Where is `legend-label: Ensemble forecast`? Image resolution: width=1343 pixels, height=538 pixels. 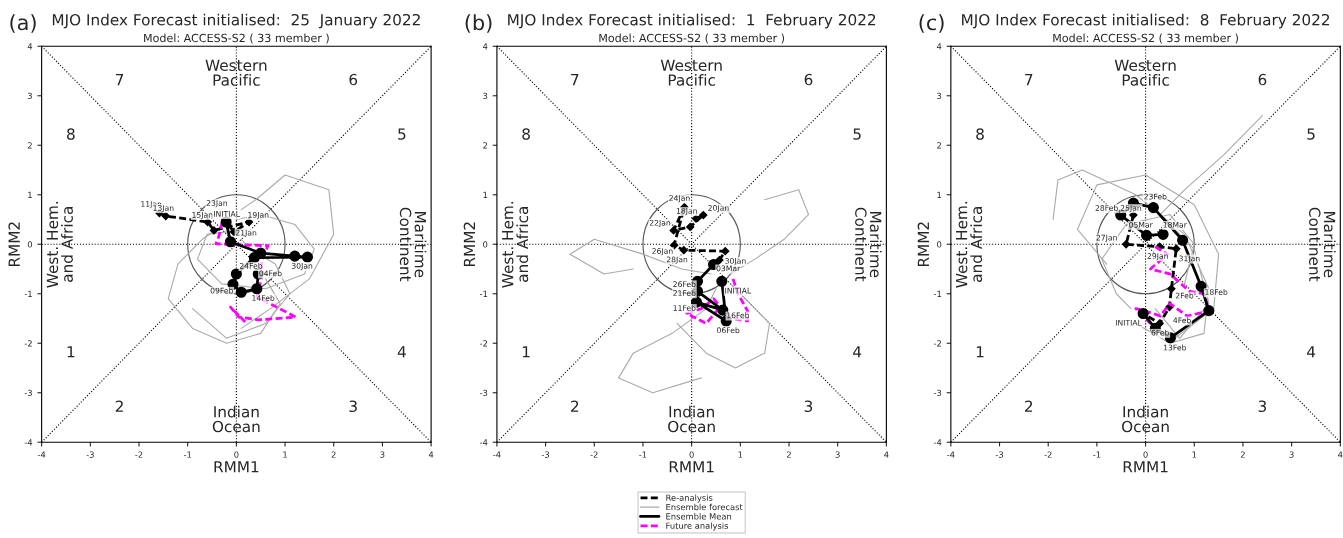
legend-label: Ensemble forecast is located at coordinates (704, 507).